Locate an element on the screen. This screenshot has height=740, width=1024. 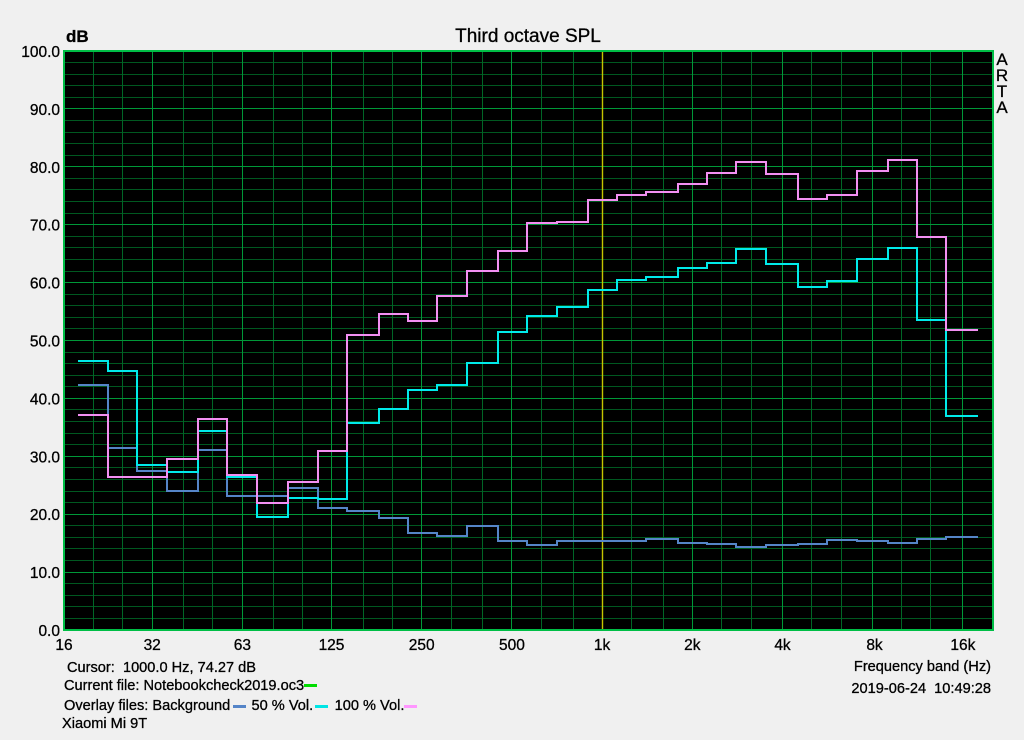
svg-text: 70.0 is located at coordinates (45, 226).